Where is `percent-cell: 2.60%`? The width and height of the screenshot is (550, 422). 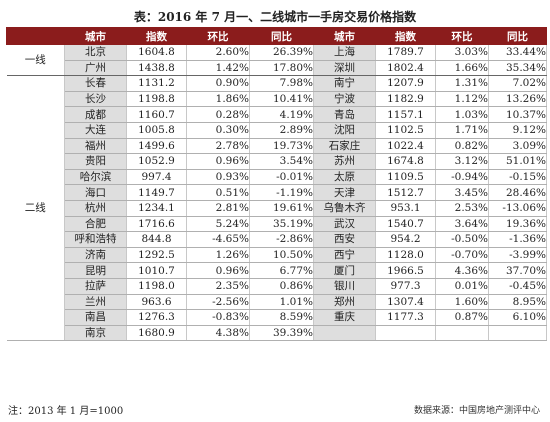 percent-cell: 2.60% is located at coordinates (218, 52).